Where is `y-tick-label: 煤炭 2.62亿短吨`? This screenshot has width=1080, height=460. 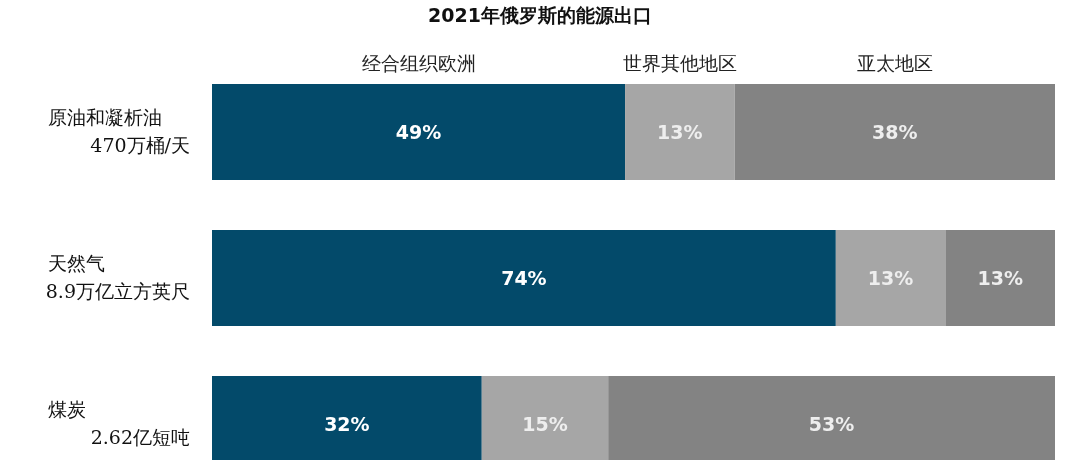 y-tick-label: 煤炭 2.62亿短吨 is located at coordinates (119, 423).